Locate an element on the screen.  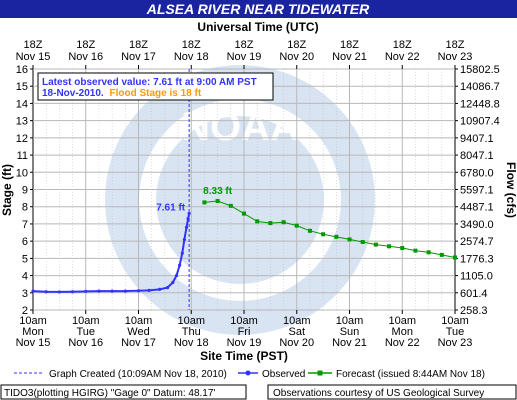
y-tick-label: 7 is located at coordinates (25, 225).